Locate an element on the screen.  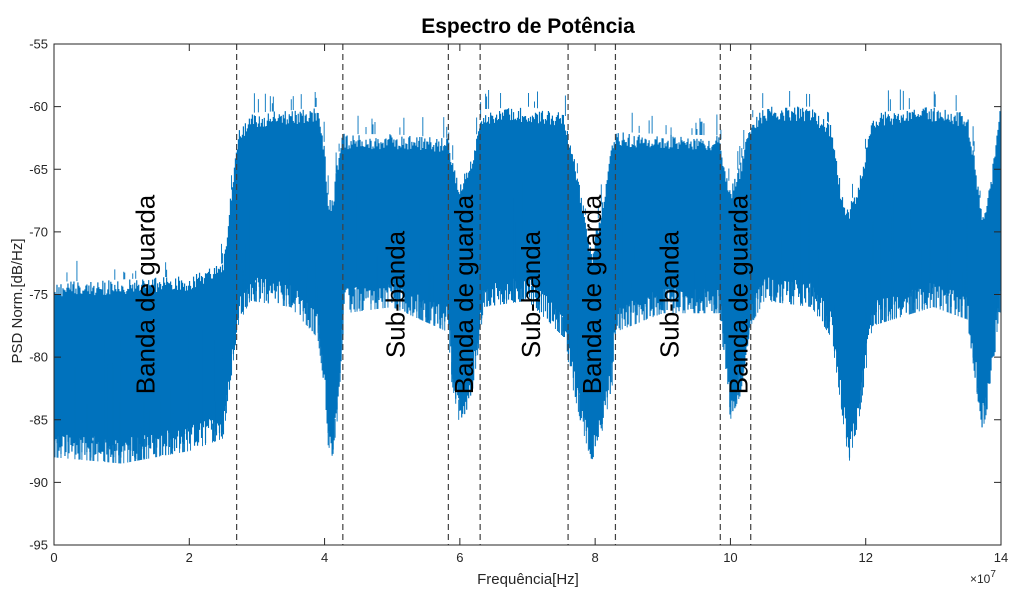
x-tick-label: 2 is located at coordinates (189, 557).